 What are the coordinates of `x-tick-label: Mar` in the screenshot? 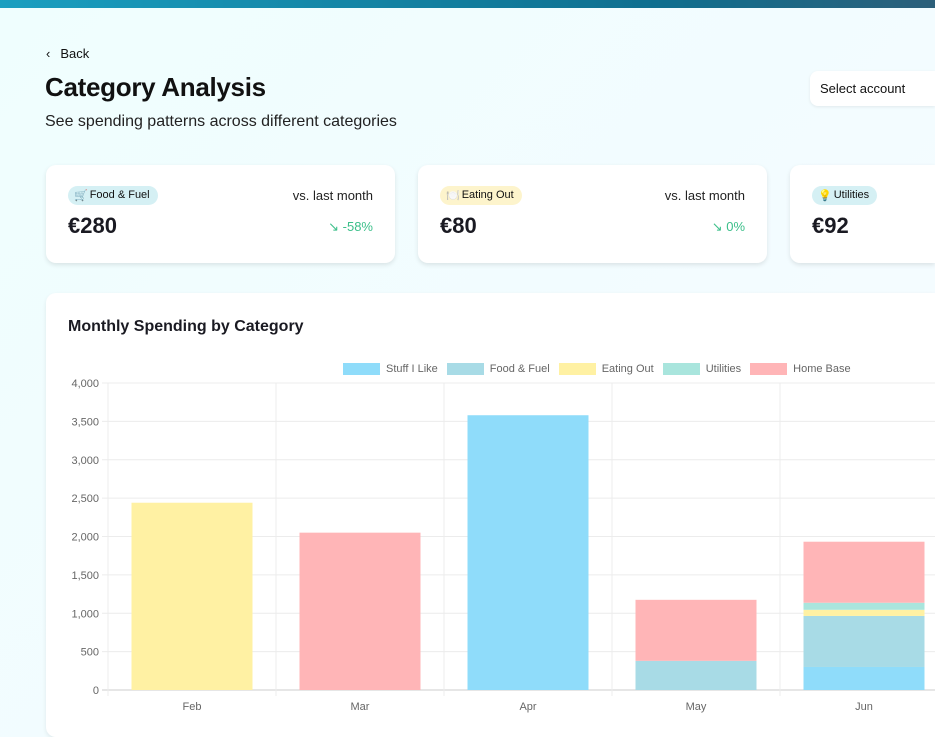 It's located at (360, 707).